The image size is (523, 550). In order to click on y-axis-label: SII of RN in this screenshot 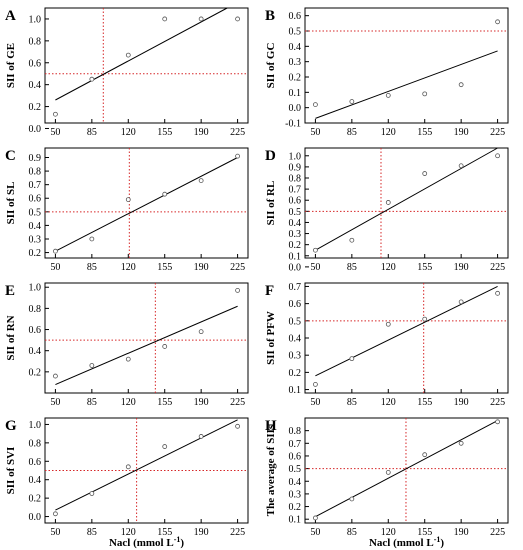, I will do `click(11, 337)`.